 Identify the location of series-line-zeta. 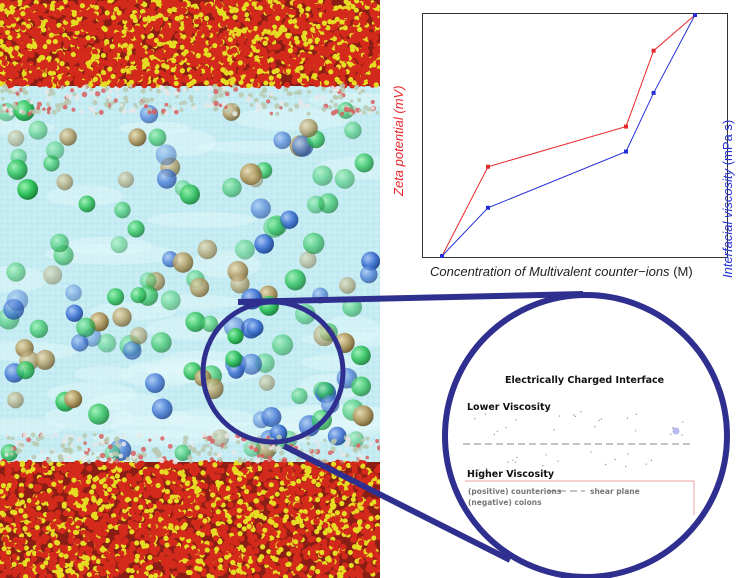
(568, 135).